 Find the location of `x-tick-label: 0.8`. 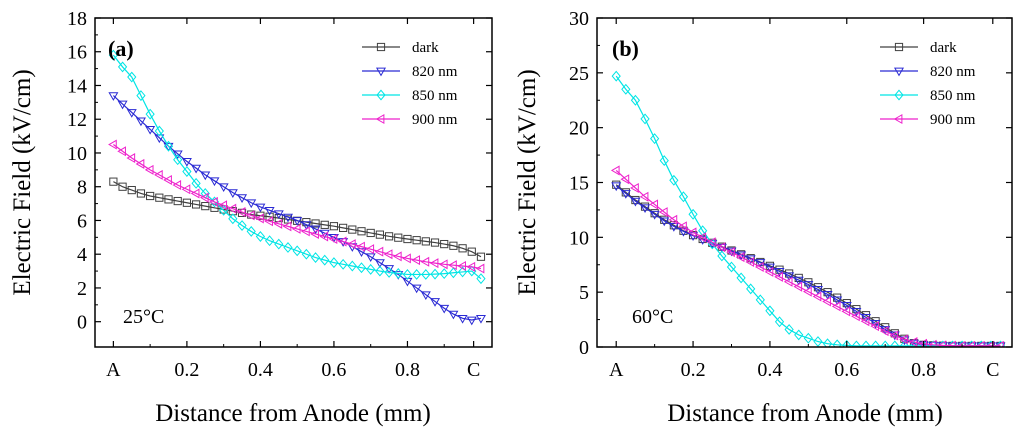

x-tick-label: 0.8 is located at coordinates (923, 370).